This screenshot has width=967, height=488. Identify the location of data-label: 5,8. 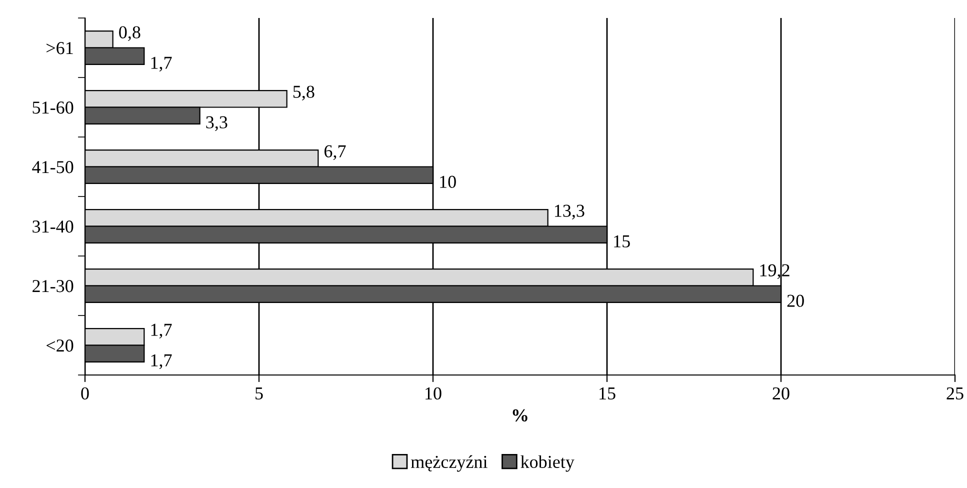
(303, 93).